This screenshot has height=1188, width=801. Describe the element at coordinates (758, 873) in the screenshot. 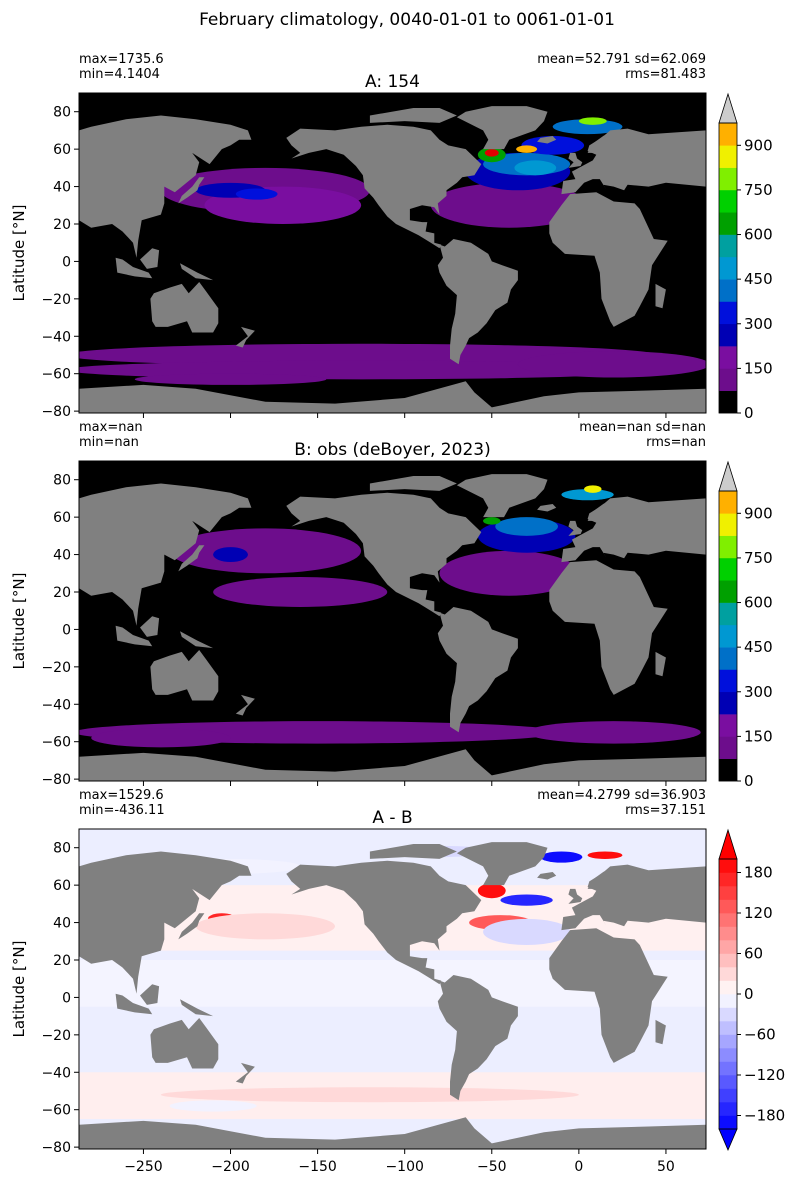

I see `colorbar-tick-label: 180` at that location.